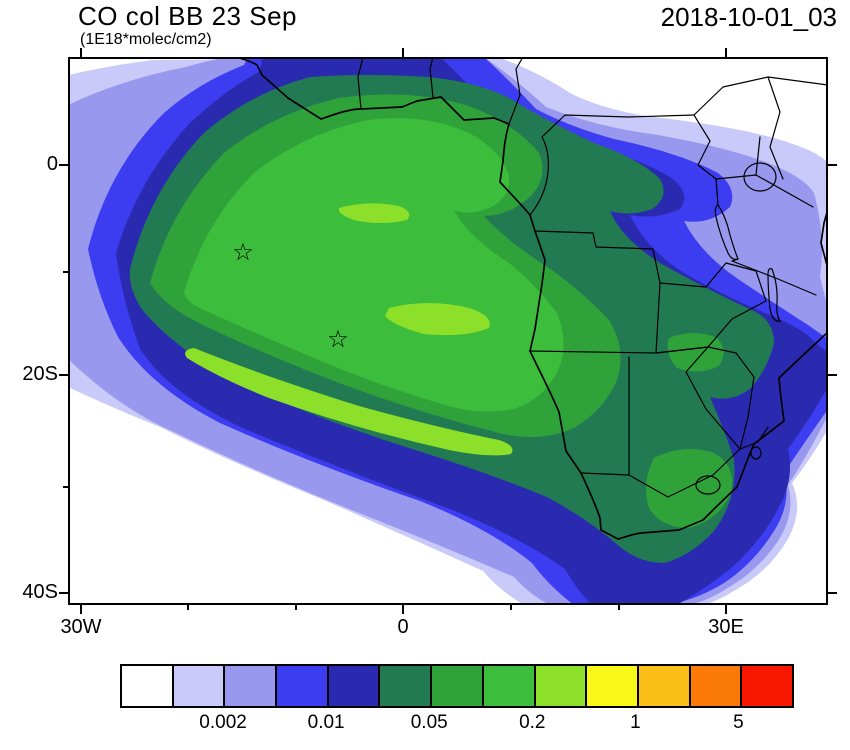 The image size is (850, 750). Describe the element at coordinates (760, 177) in the screenshot. I see `lake-victoria` at that location.